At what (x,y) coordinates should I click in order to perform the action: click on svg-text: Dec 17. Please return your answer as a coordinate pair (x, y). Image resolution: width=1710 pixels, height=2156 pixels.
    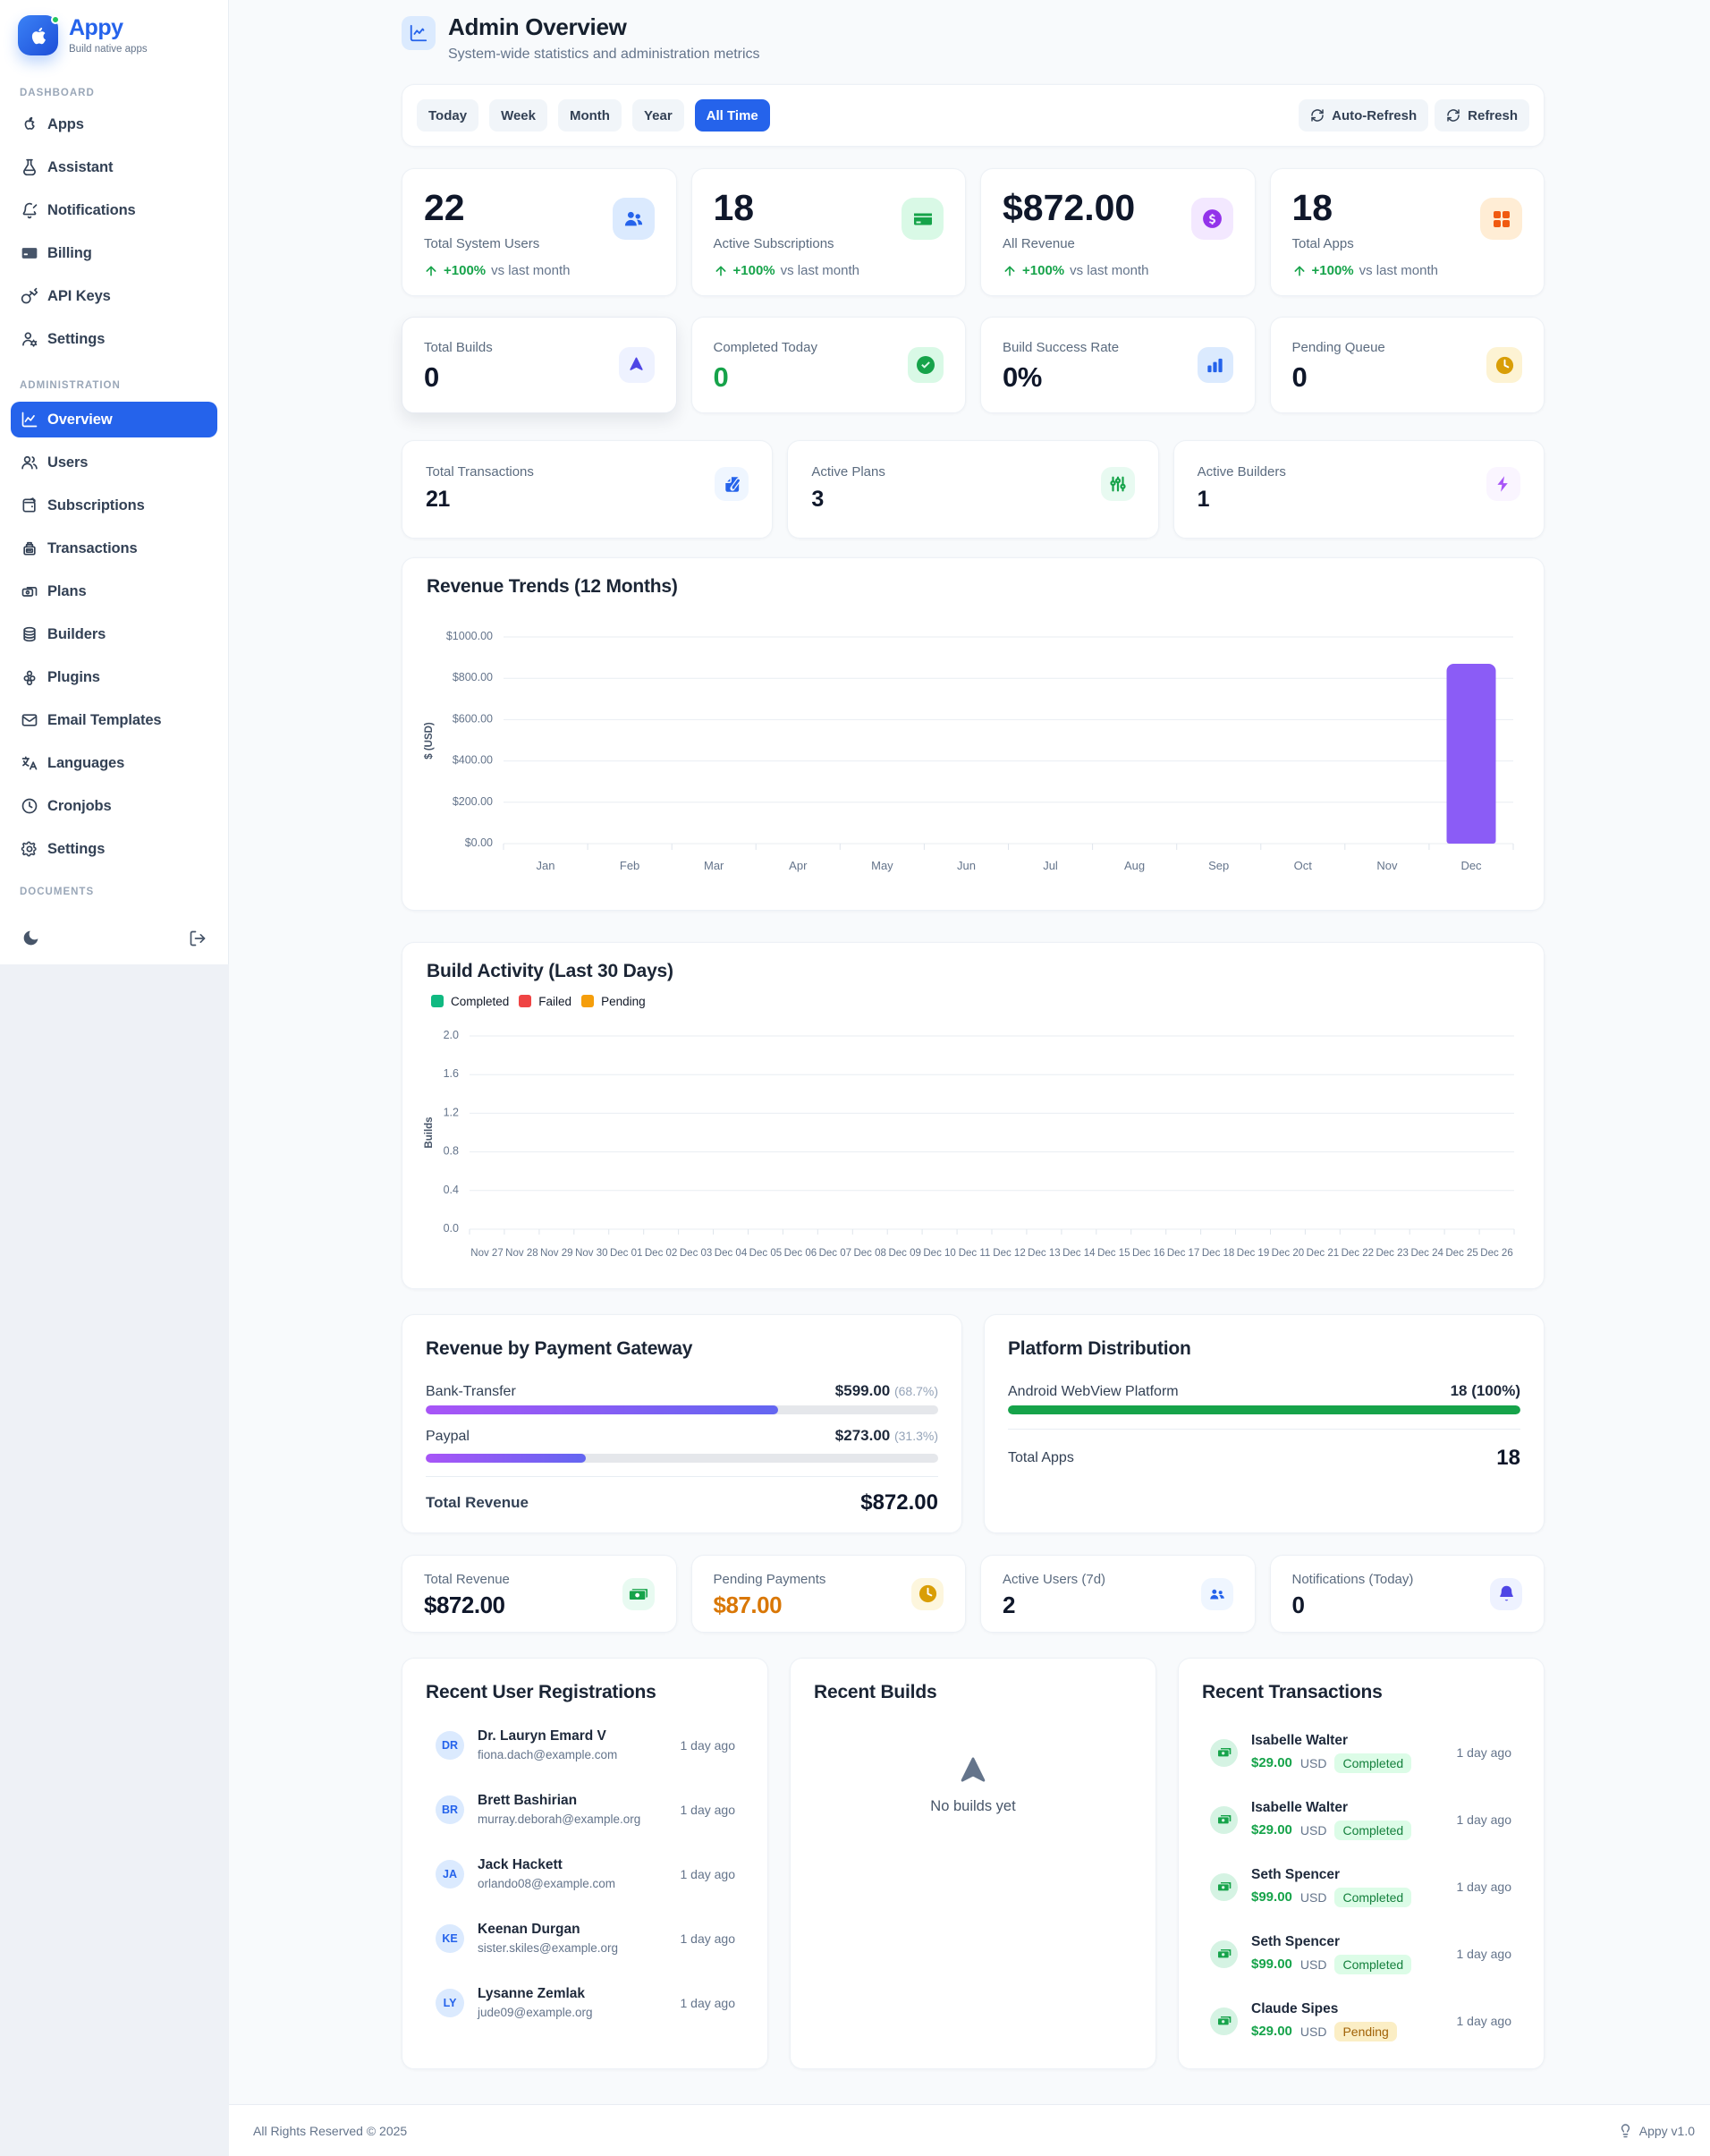
    Looking at the image, I should click on (1183, 1253).